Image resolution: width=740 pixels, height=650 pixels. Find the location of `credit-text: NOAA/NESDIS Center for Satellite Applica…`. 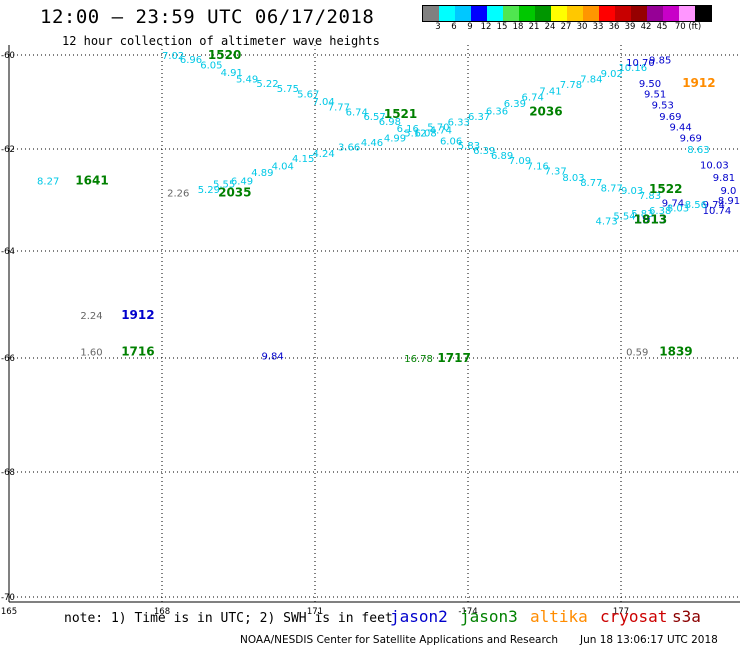

credit-text: NOAA/NESDIS Center for Satellite Applica… is located at coordinates (399, 640).